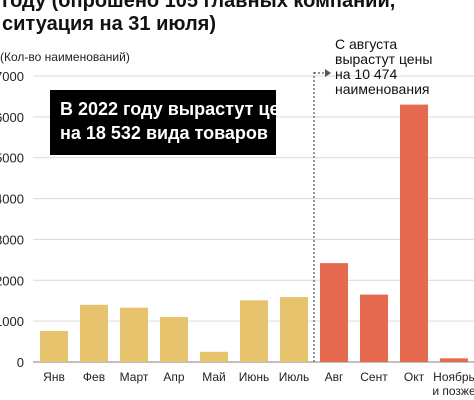 This screenshot has height=400, width=474. Describe the element at coordinates (94, 377) in the screenshot. I see `x-tick-label: Фев` at that location.